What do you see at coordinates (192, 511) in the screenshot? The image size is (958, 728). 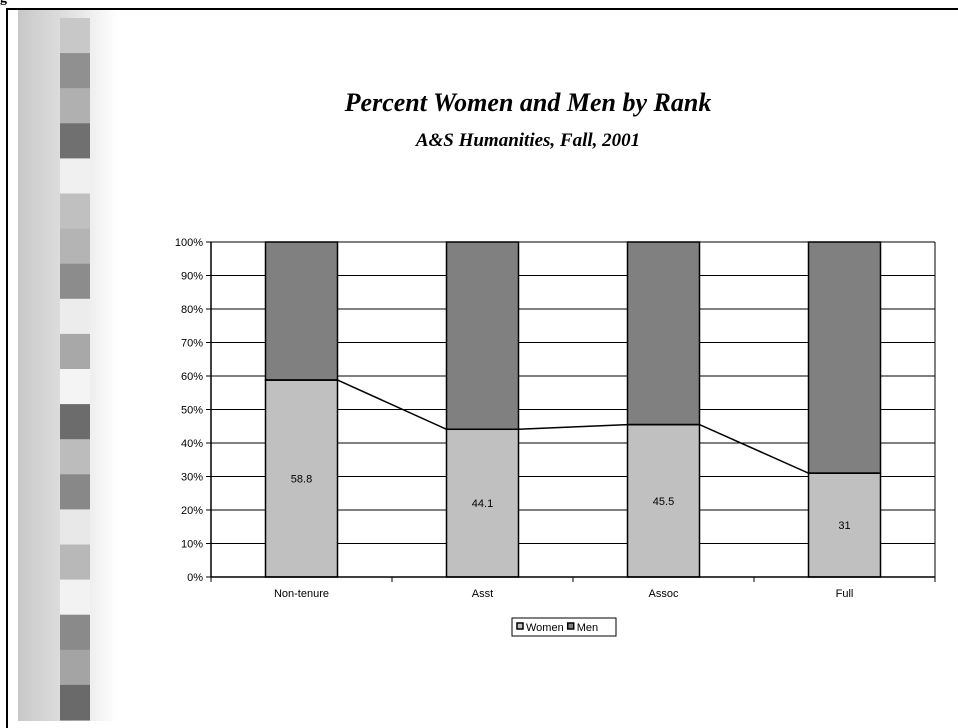 I see `y-tick-label: 20%` at bounding box center [192, 511].